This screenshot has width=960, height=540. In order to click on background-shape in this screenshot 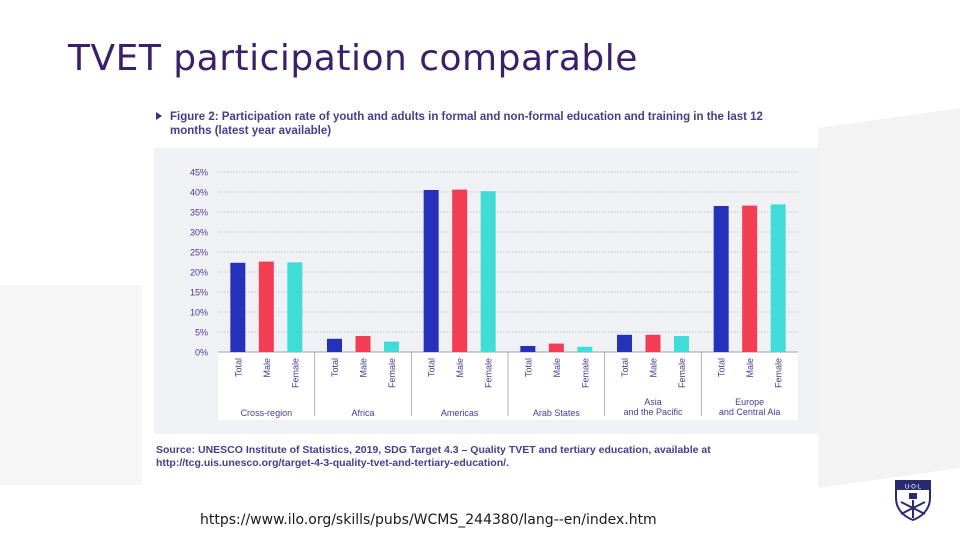, I will do `click(80, 385)`.